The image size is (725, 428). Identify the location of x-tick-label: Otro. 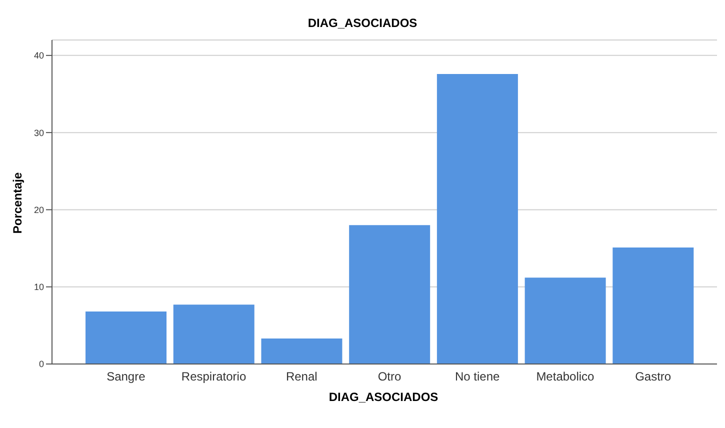
(390, 377).